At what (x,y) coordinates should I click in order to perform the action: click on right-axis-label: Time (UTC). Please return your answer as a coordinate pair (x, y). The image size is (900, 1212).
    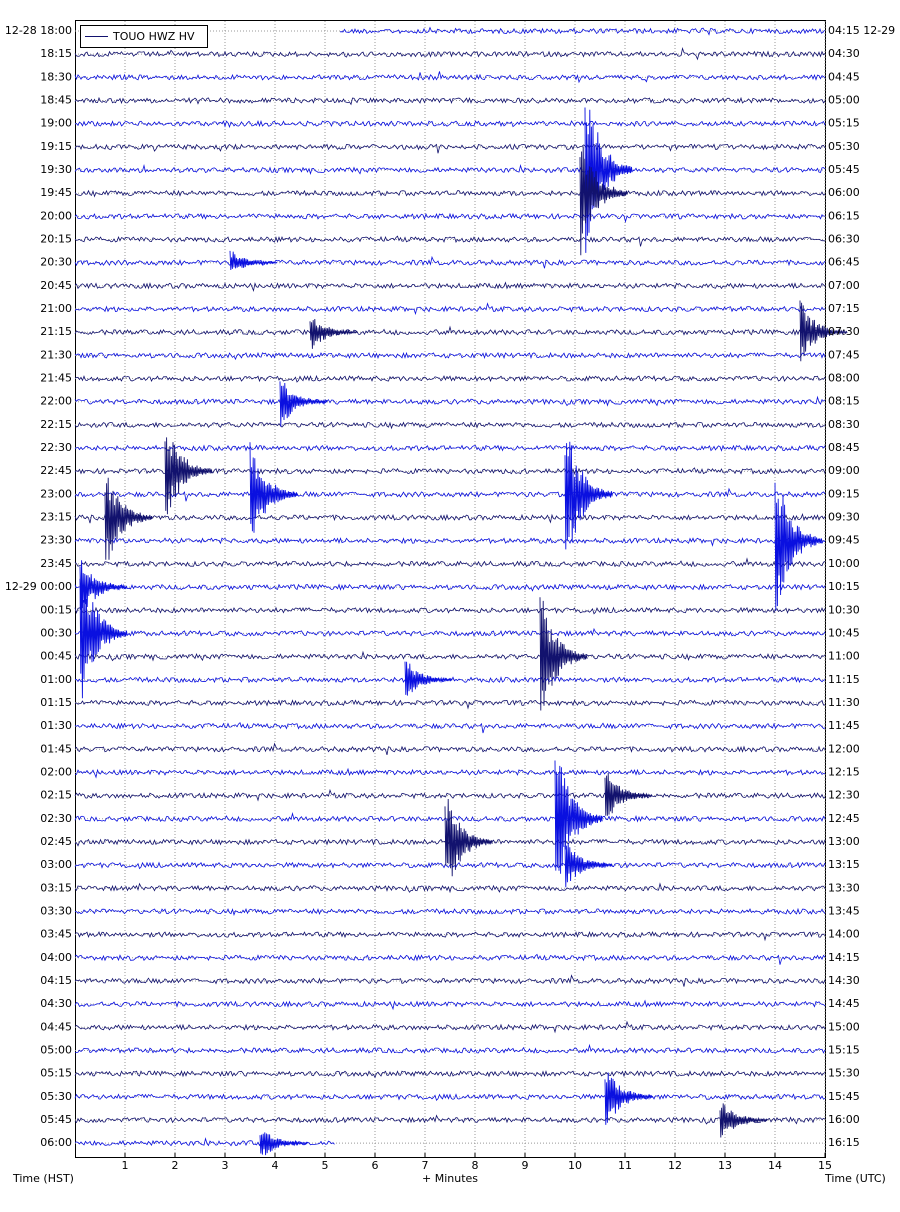
    Looking at the image, I should click on (855, 1178).